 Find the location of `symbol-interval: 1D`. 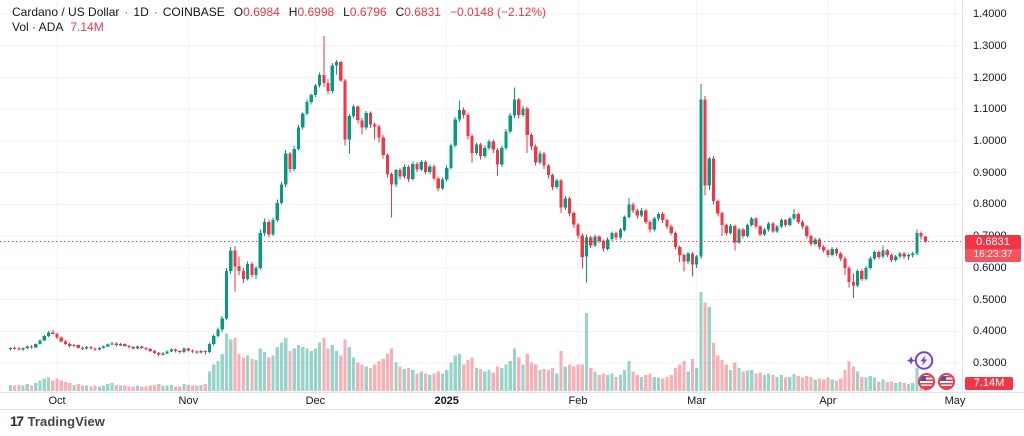

symbol-interval: 1D is located at coordinates (141, 12).